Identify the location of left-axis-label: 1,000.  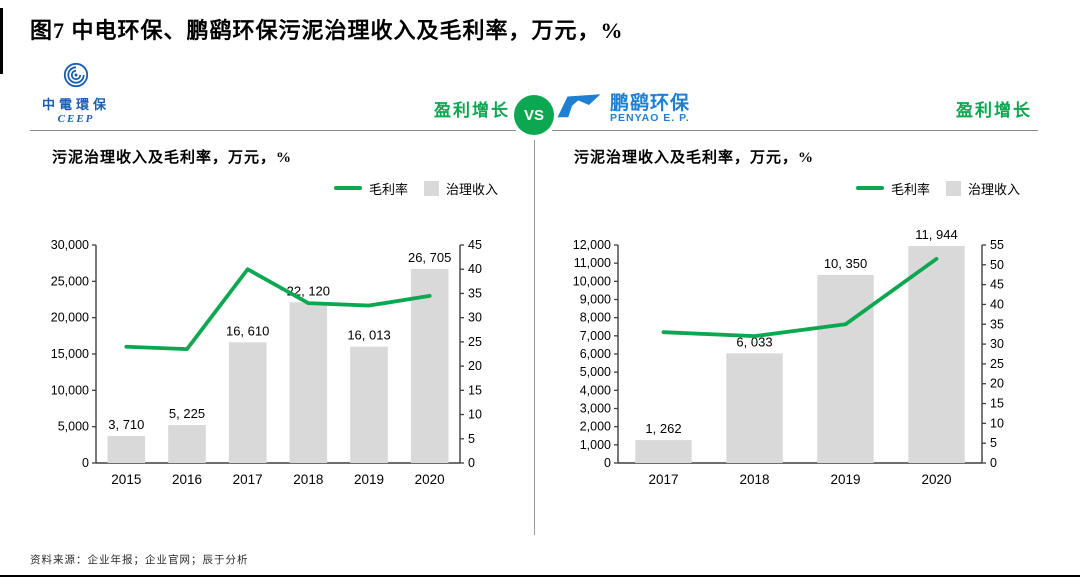
(595, 445).